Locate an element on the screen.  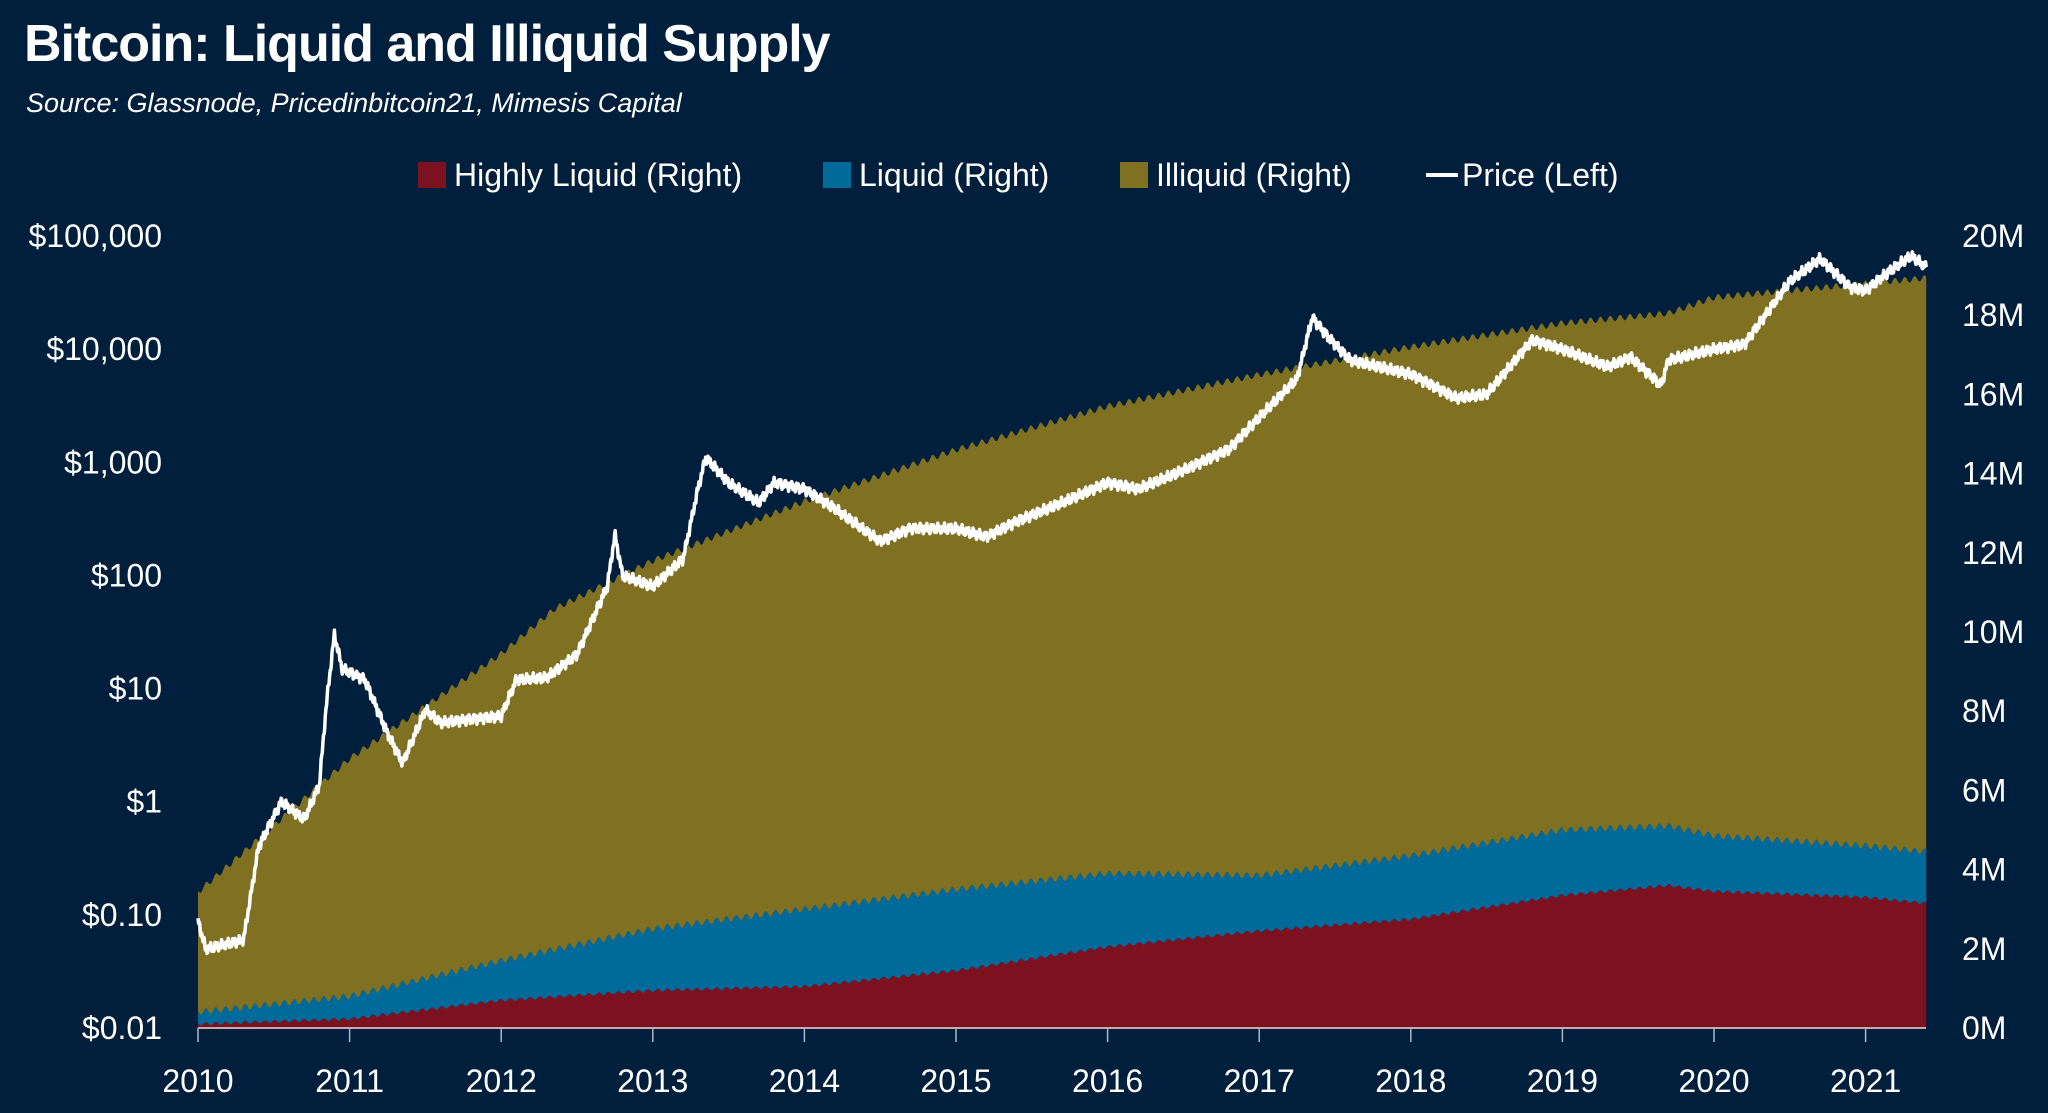
legend-illiquid-swatch is located at coordinates (1134, 175).